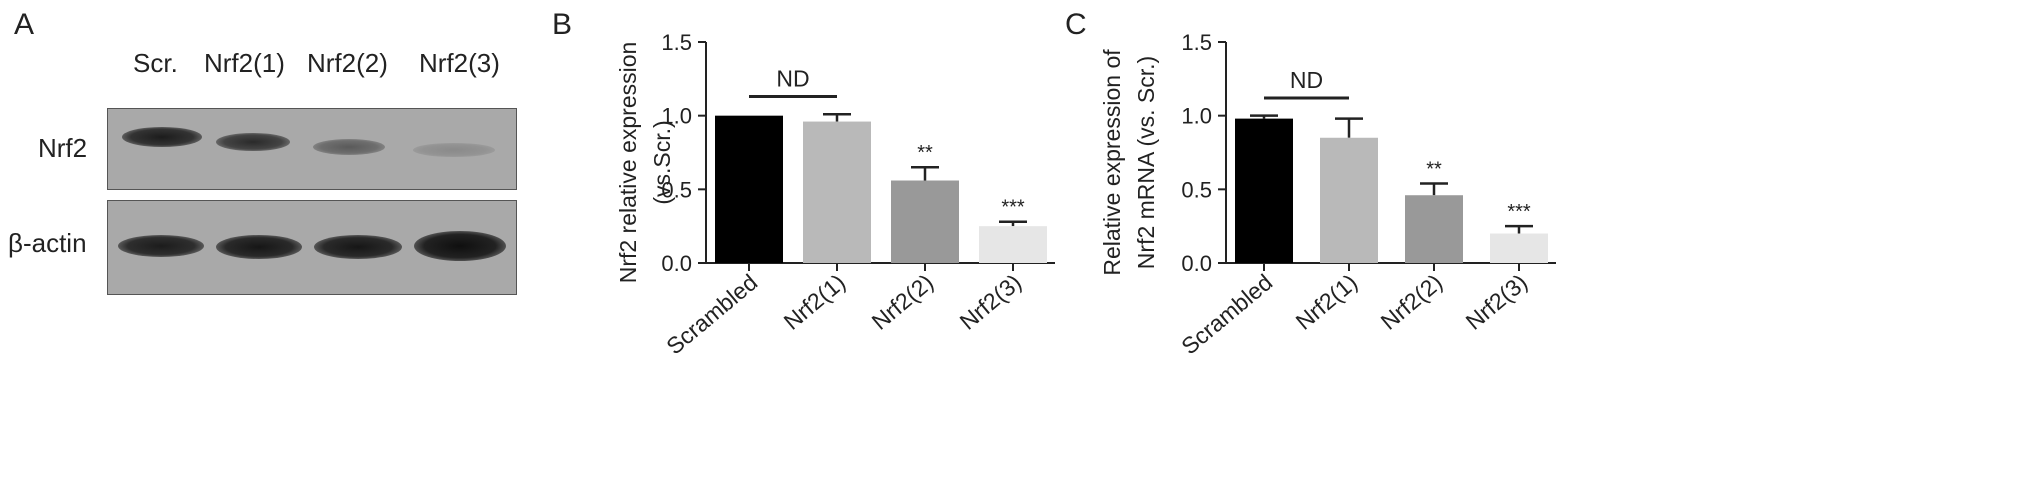 The image size is (2031, 483). I want to click on band-nrf2-scr, so click(162, 137).